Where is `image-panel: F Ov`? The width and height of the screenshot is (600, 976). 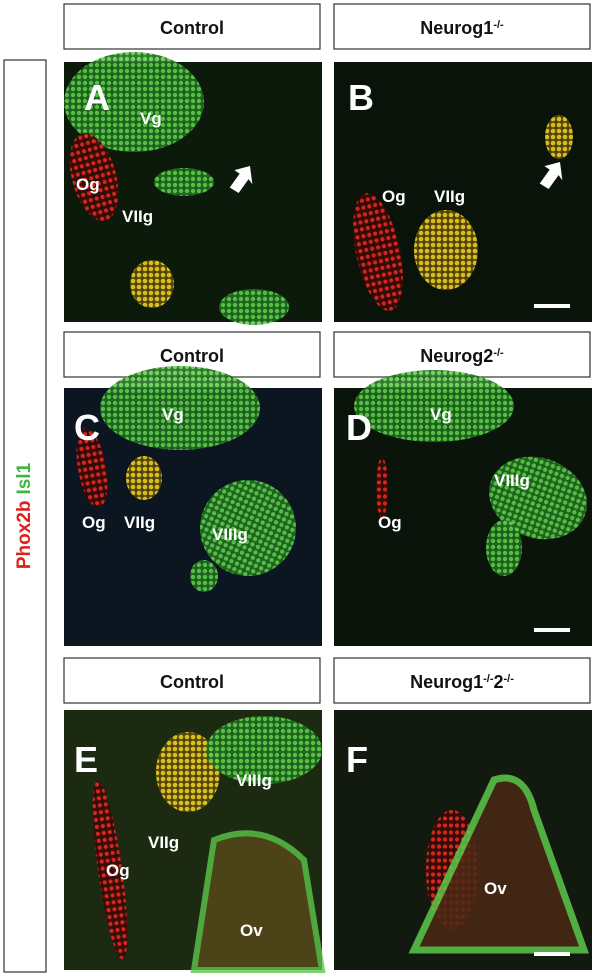
image-panel: F Ov is located at coordinates (463, 840).